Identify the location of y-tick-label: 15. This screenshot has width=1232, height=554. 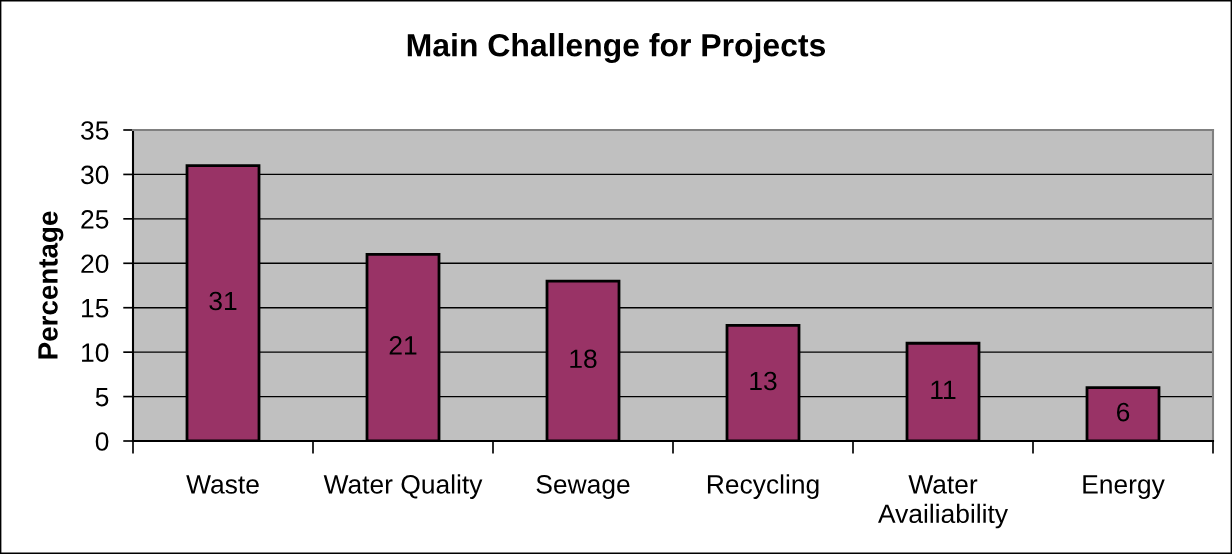
(95, 308).